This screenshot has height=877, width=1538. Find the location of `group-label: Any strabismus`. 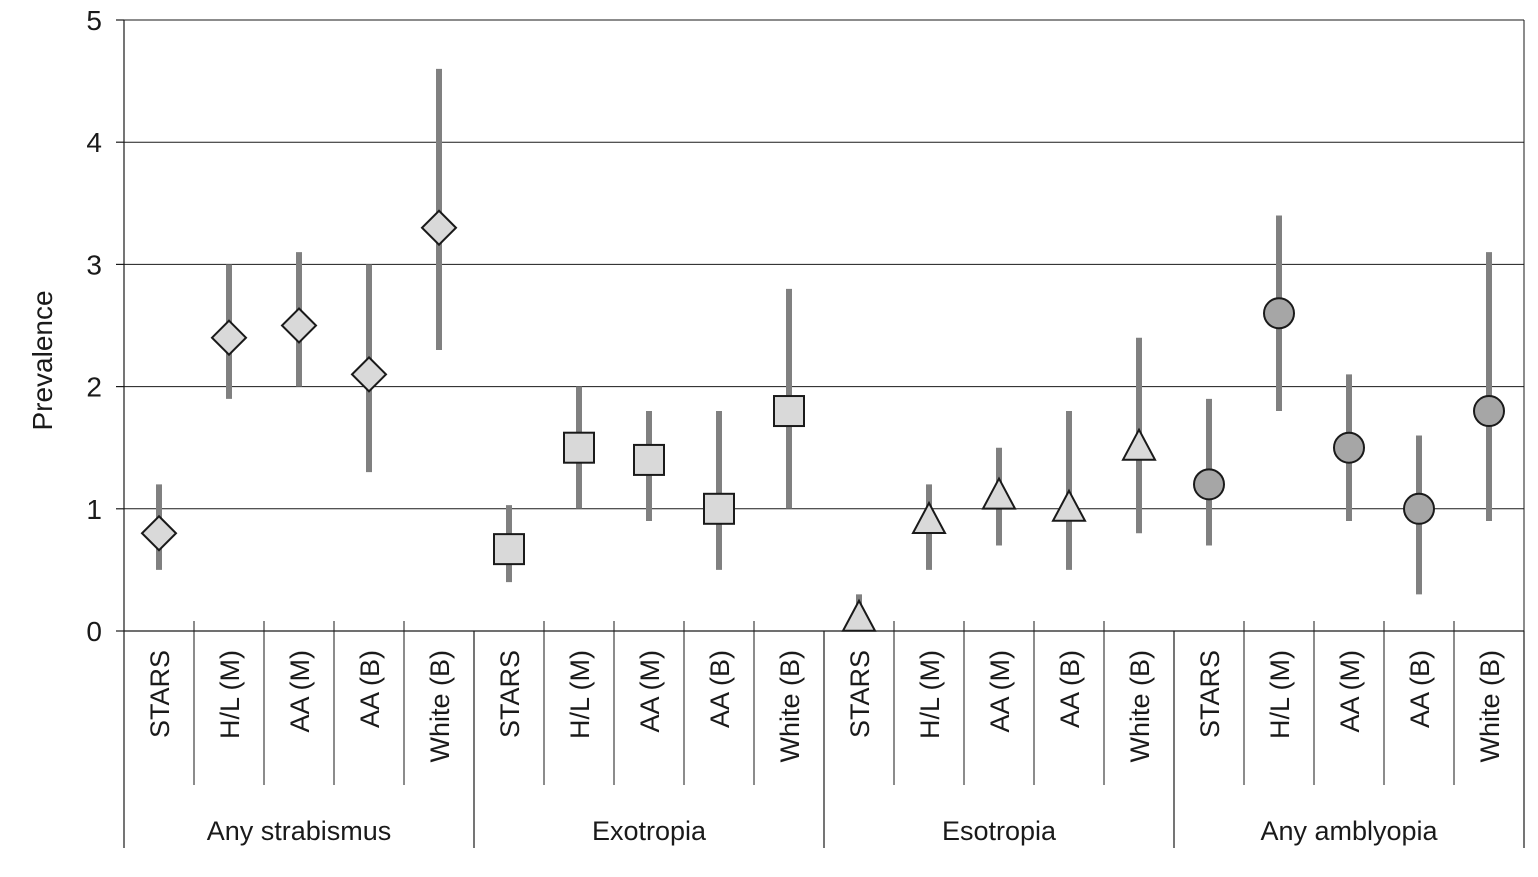

group-label: Any strabismus is located at coordinates (299, 831).